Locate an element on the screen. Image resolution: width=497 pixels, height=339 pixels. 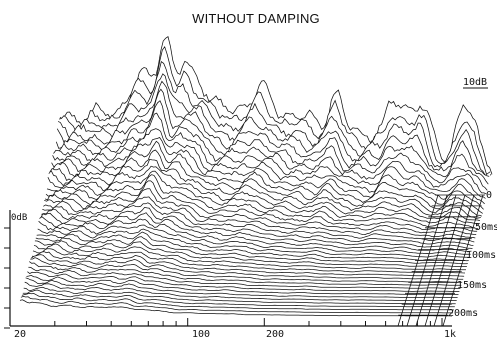
level-marker-label: 10dB is located at coordinates (475, 82).